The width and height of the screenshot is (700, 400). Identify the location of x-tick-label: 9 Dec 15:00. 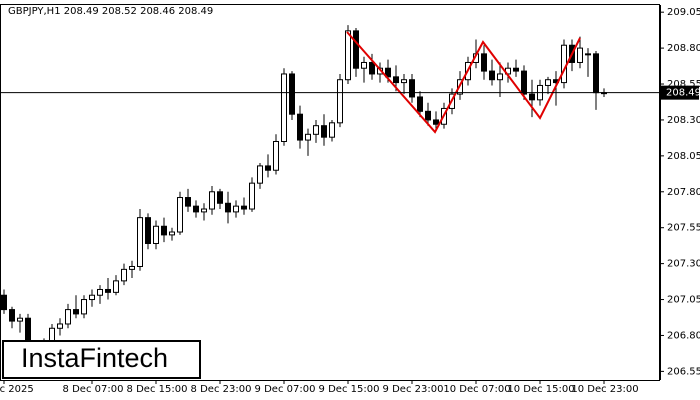
(349, 389).